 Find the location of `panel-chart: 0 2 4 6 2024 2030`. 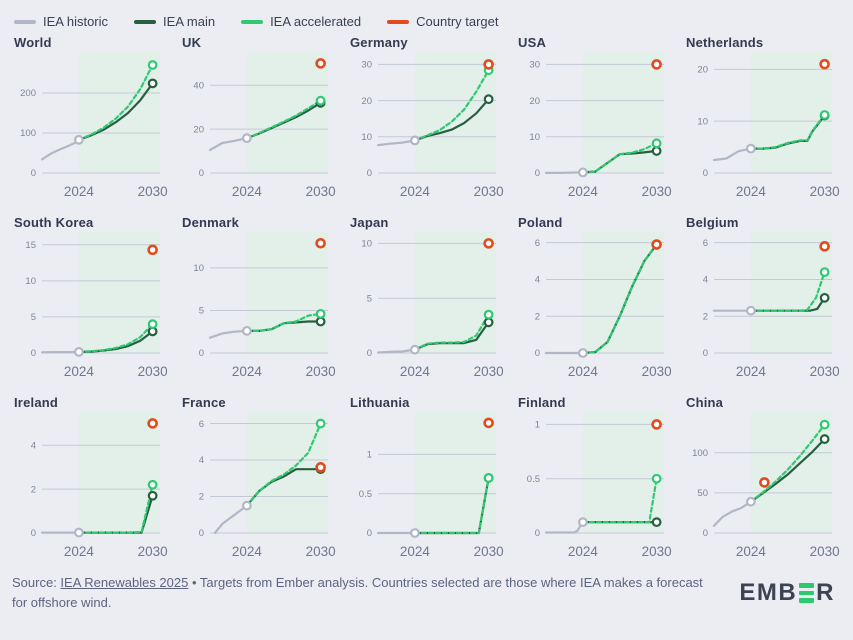

panel-chart: 0 2 4 6 2024 2030 is located at coordinates (603, 305).